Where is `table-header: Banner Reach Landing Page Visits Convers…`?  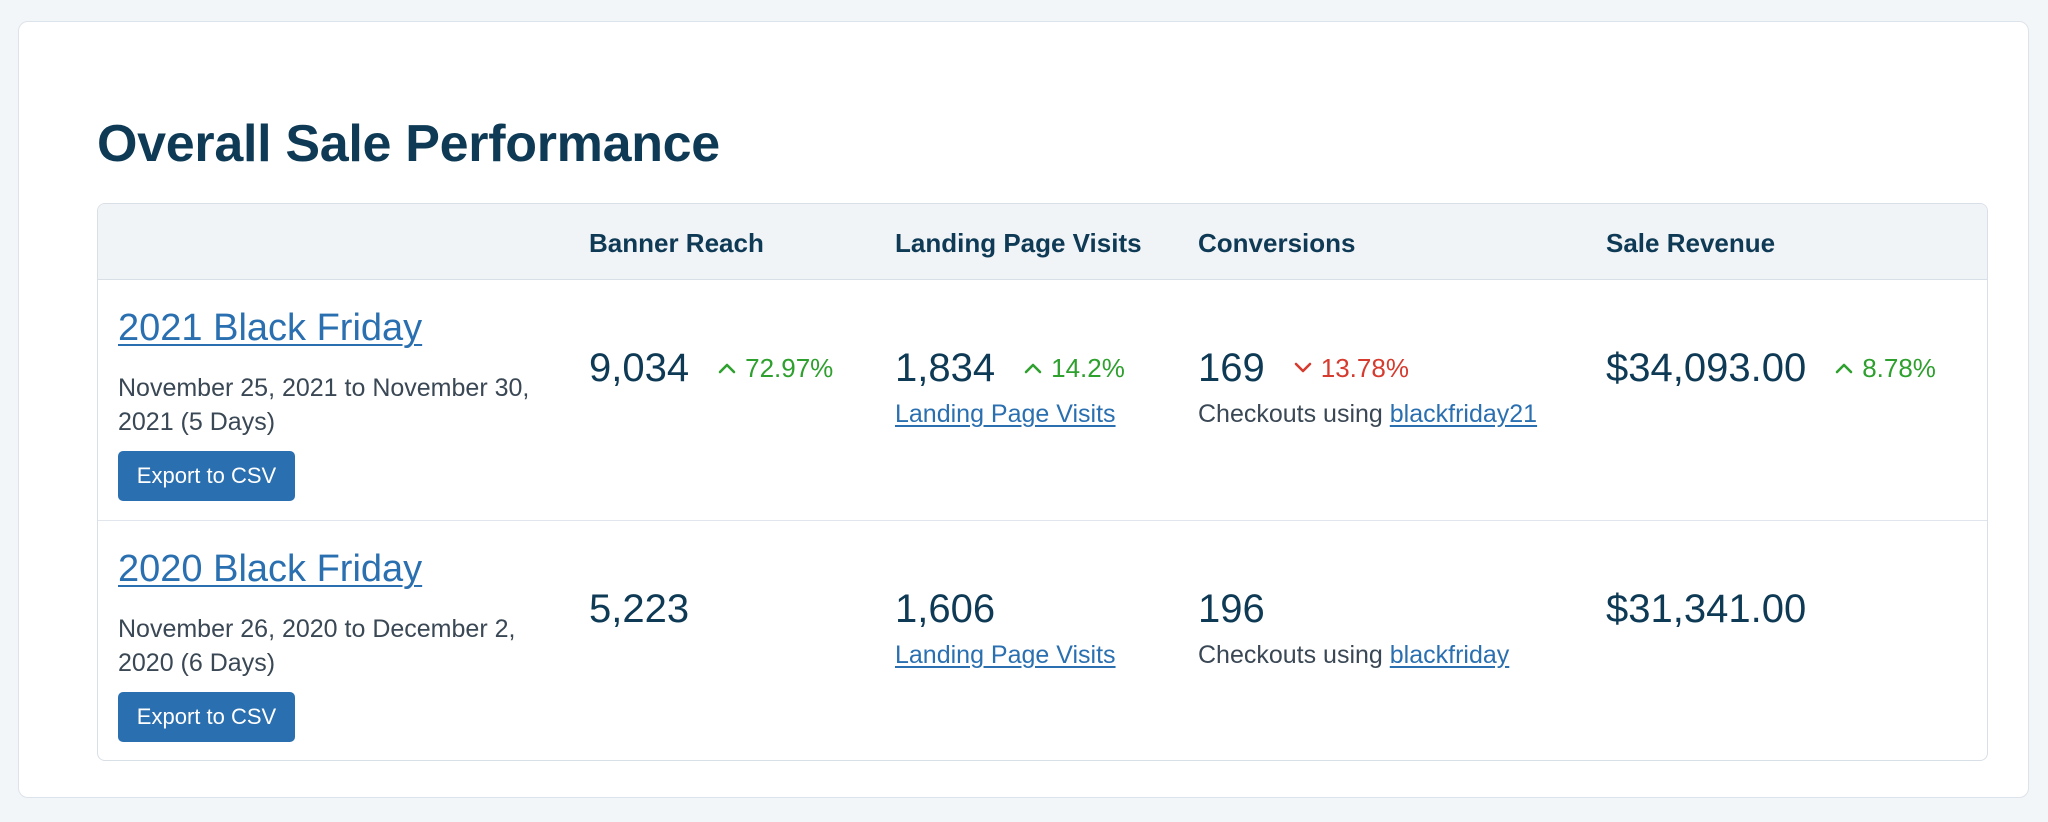 table-header: Banner Reach Landing Page Visits Convers… is located at coordinates (1042, 242).